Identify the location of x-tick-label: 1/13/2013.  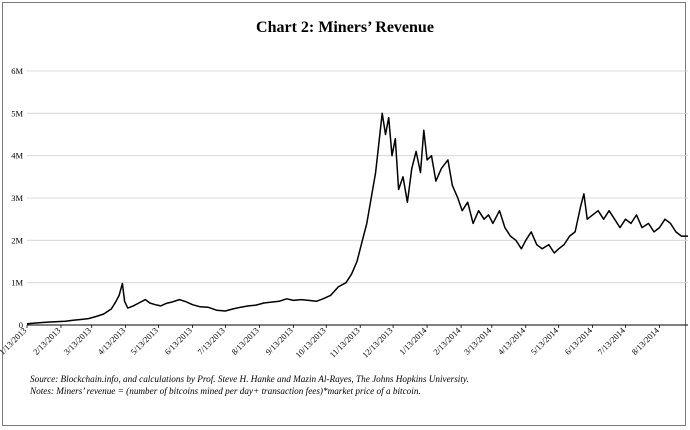
(14, 340).